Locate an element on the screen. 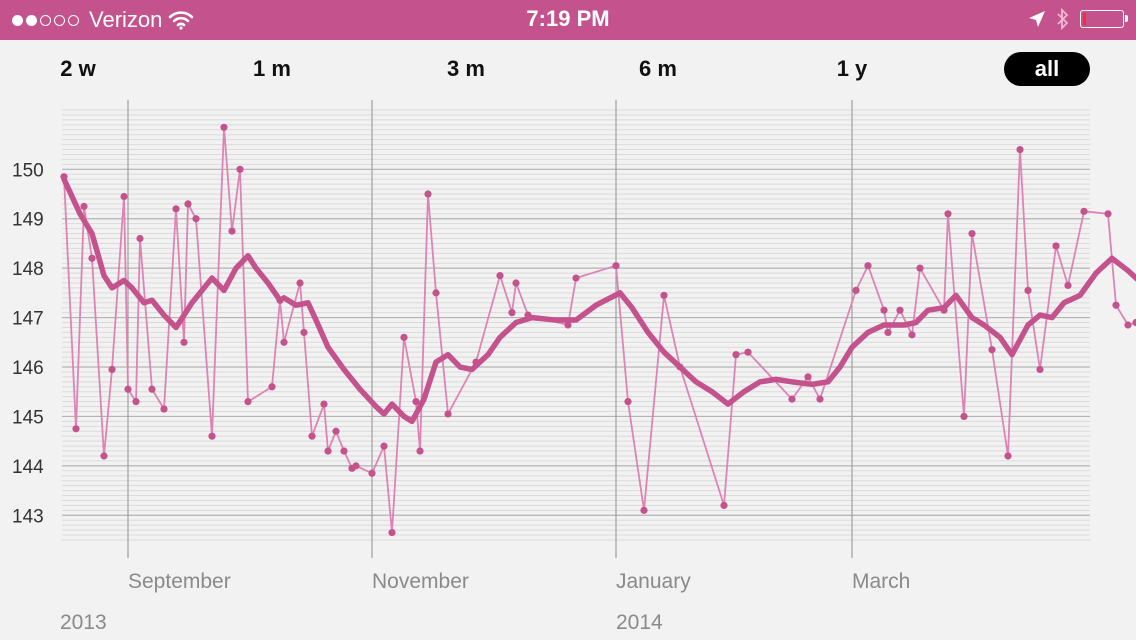  y-tick-label: 144 is located at coordinates (28, 467).